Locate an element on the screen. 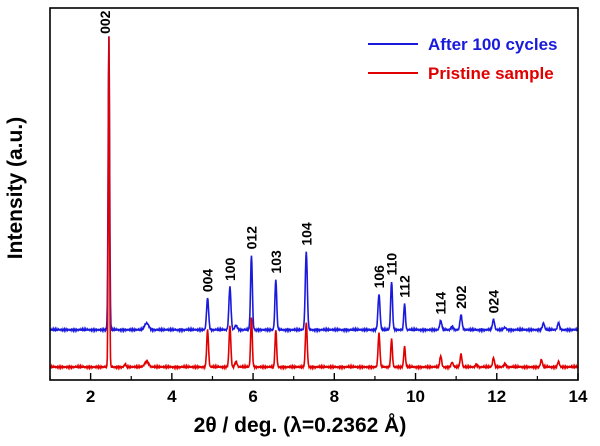 The width and height of the screenshot is (600, 446). x-axis-label: 2θ / deg. (λ=0.2362 Å) is located at coordinates (300, 425).